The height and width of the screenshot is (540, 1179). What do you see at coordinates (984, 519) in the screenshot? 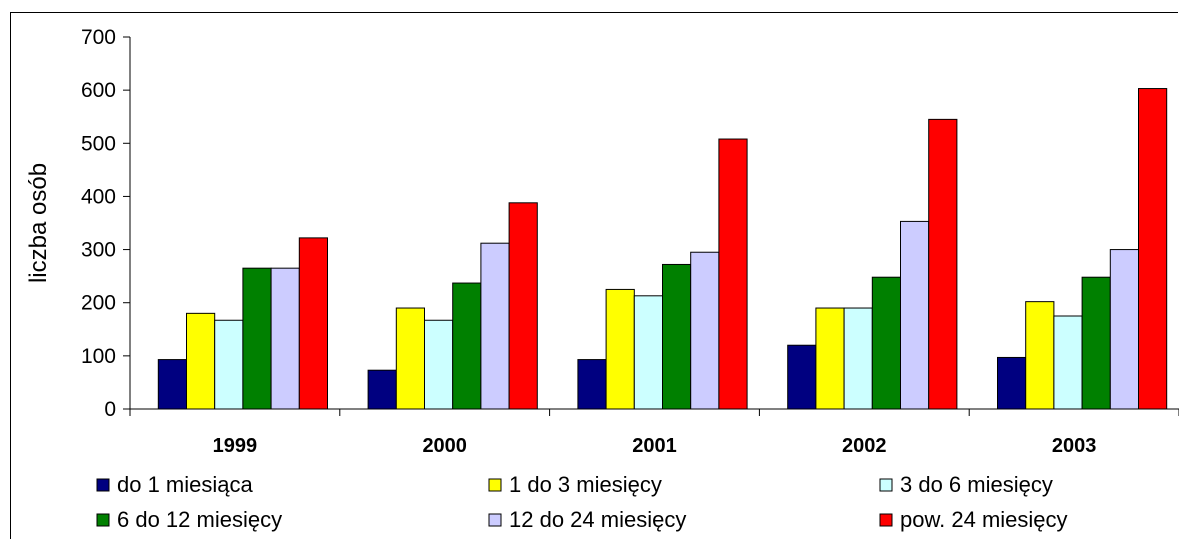
I see `legend-label: pow. 24 miesięcy` at bounding box center [984, 519].